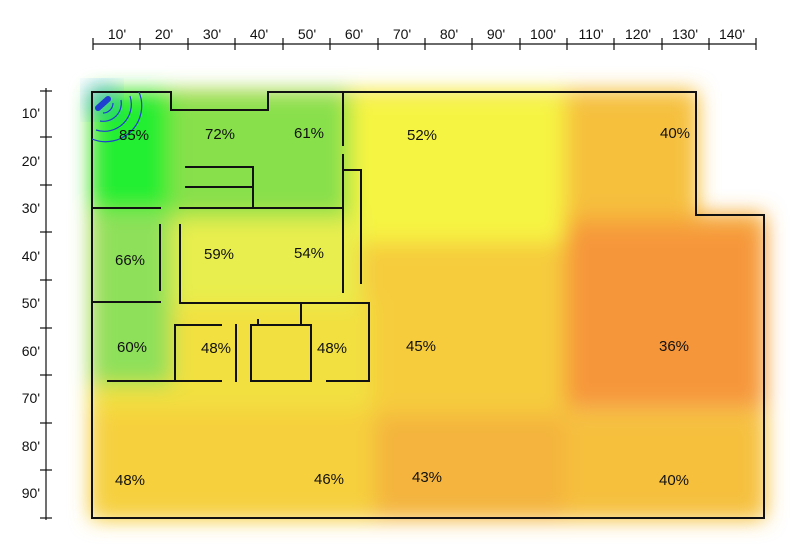 The height and width of the screenshot is (549, 800). Describe the element at coordinates (31, 113) in the screenshot. I see `y-tick-label: 10'` at that location.